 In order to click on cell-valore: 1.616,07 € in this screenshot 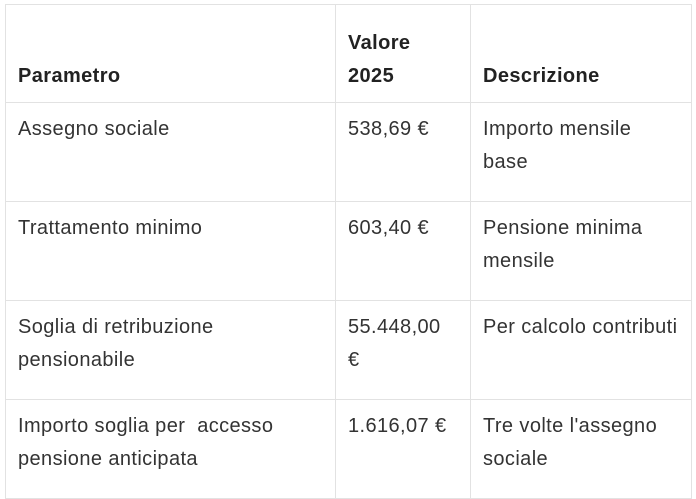, I will do `click(403, 449)`.